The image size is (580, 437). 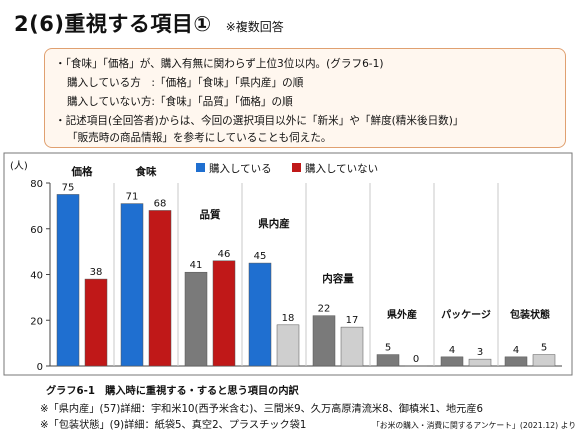 What do you see at coordinates (260, 256) in the screenshot?
I see `data-label-3-0: 45` at bounding box center [260, 256].